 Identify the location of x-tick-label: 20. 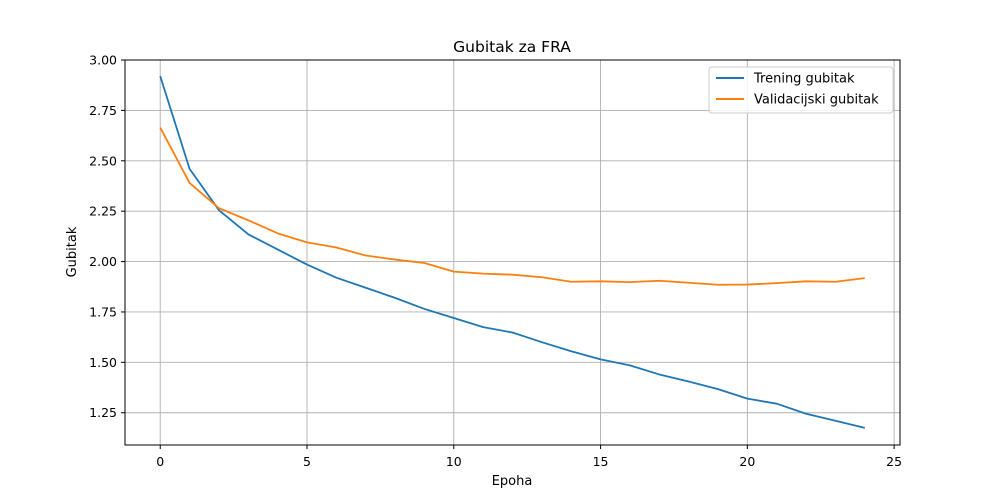
(747, 461).